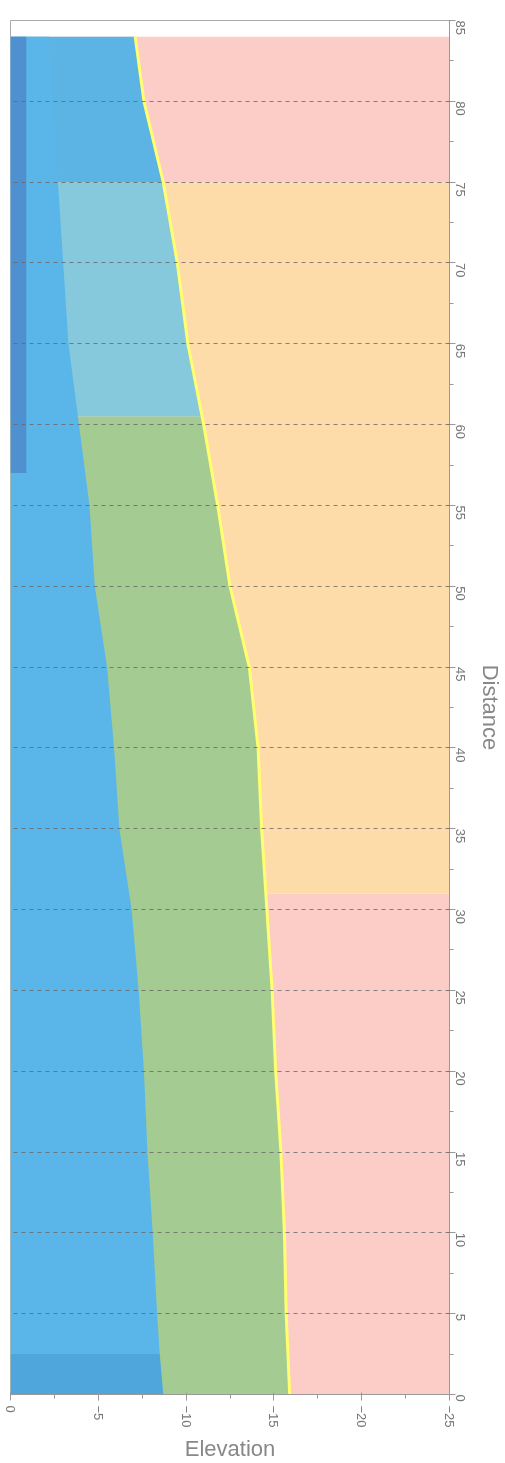 Image resolution: width=505 pixels, height=1463 pixels. Describe the element at coordinates (460, 593) in the screenshot. I see `y-tick-label: 50` at that location.